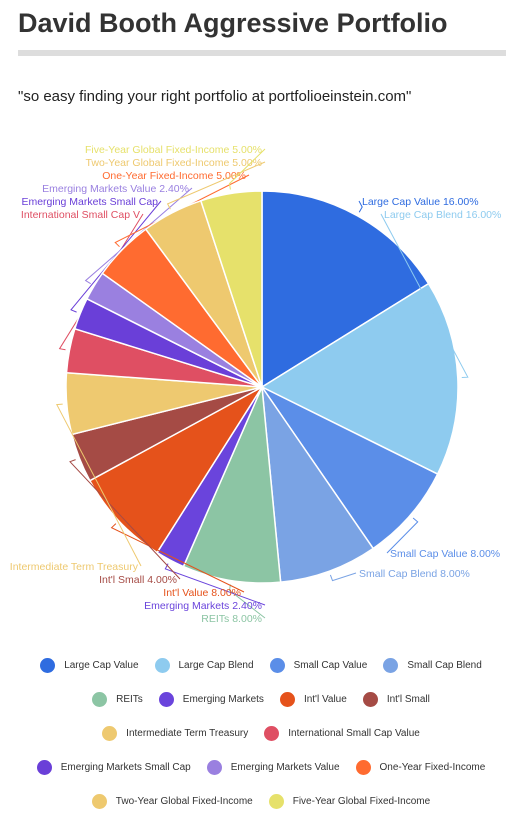  Describe the element at coordinates (187, 733) in the screenshot. I see `legend-label: Intermediate Term Treasury` at that location.